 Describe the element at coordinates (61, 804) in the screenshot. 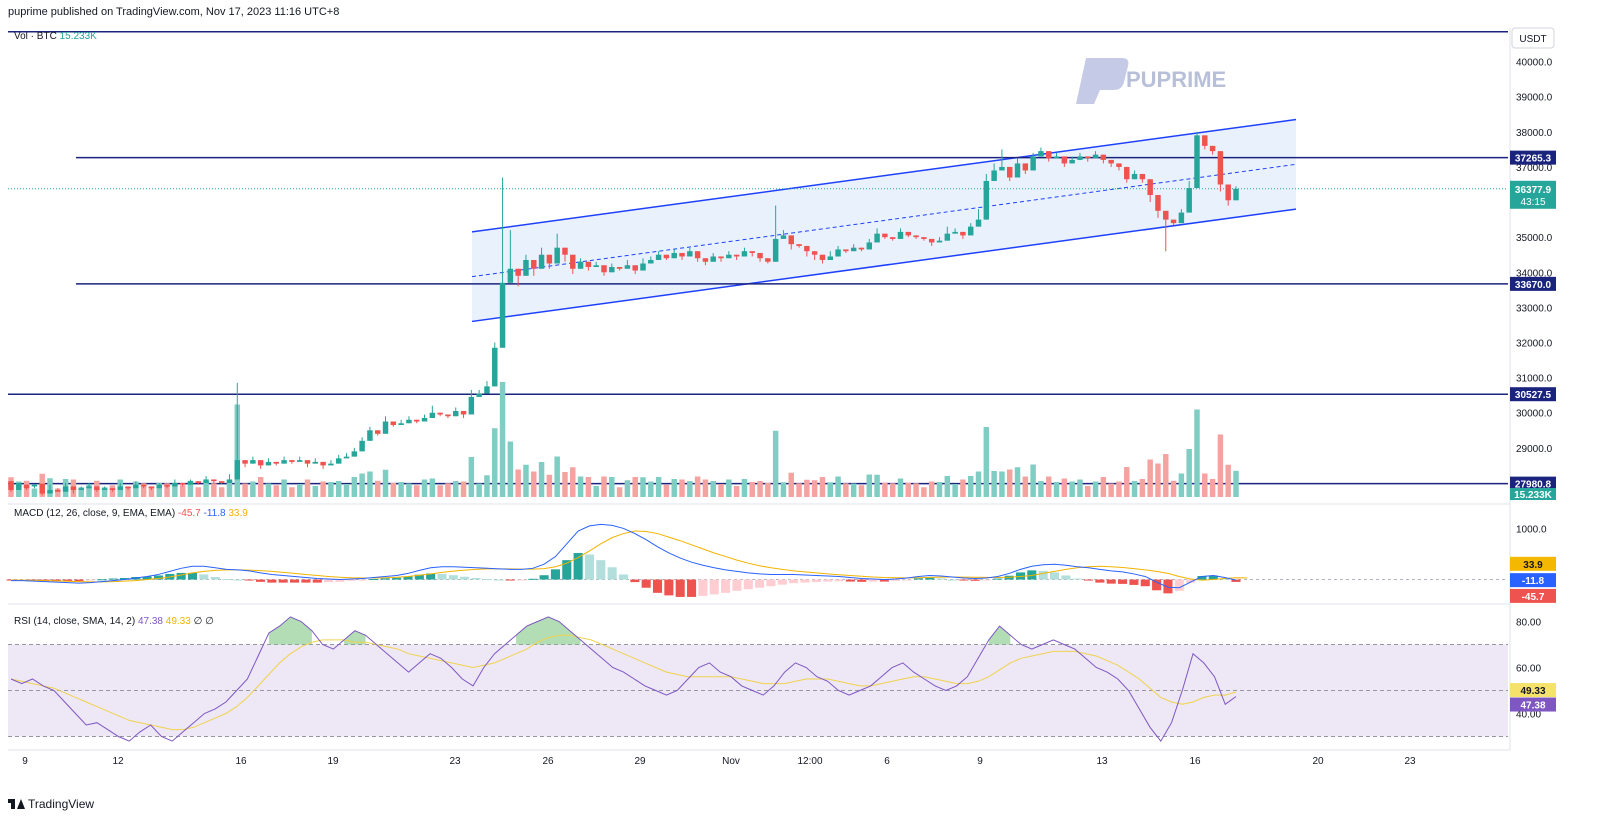

I see `footer-brand: TradingView` at that location.